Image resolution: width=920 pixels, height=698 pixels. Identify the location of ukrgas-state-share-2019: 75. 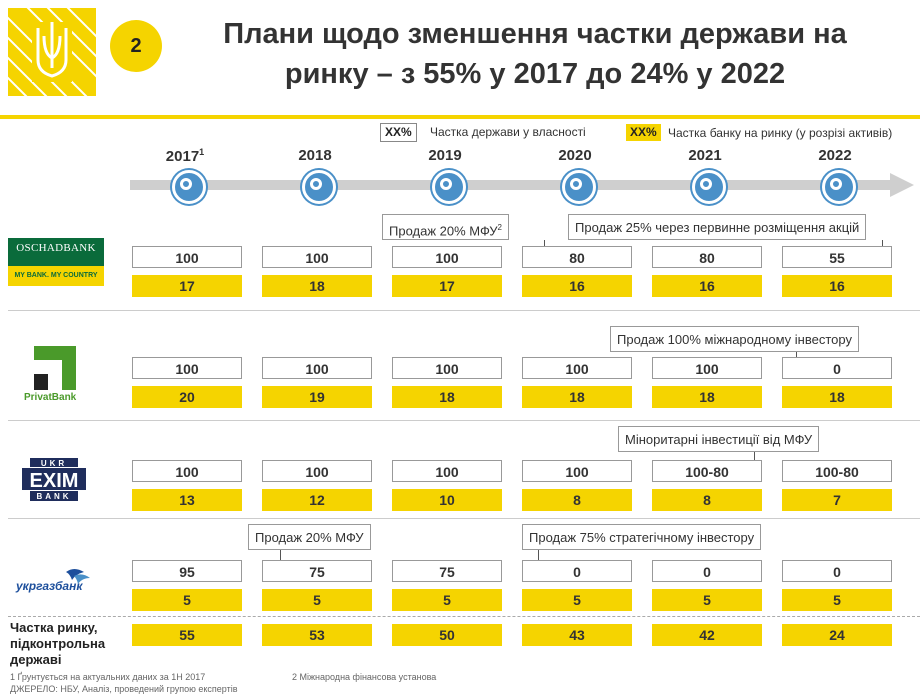
(447, 571).